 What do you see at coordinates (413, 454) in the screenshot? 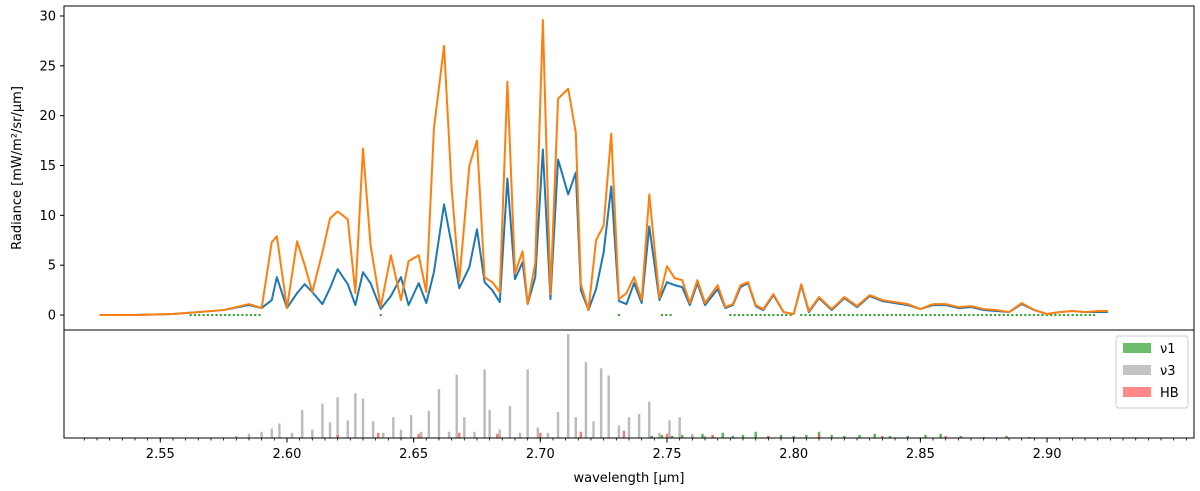
I see `x-tick-label: 2.65` at bounding box center [413, 454].